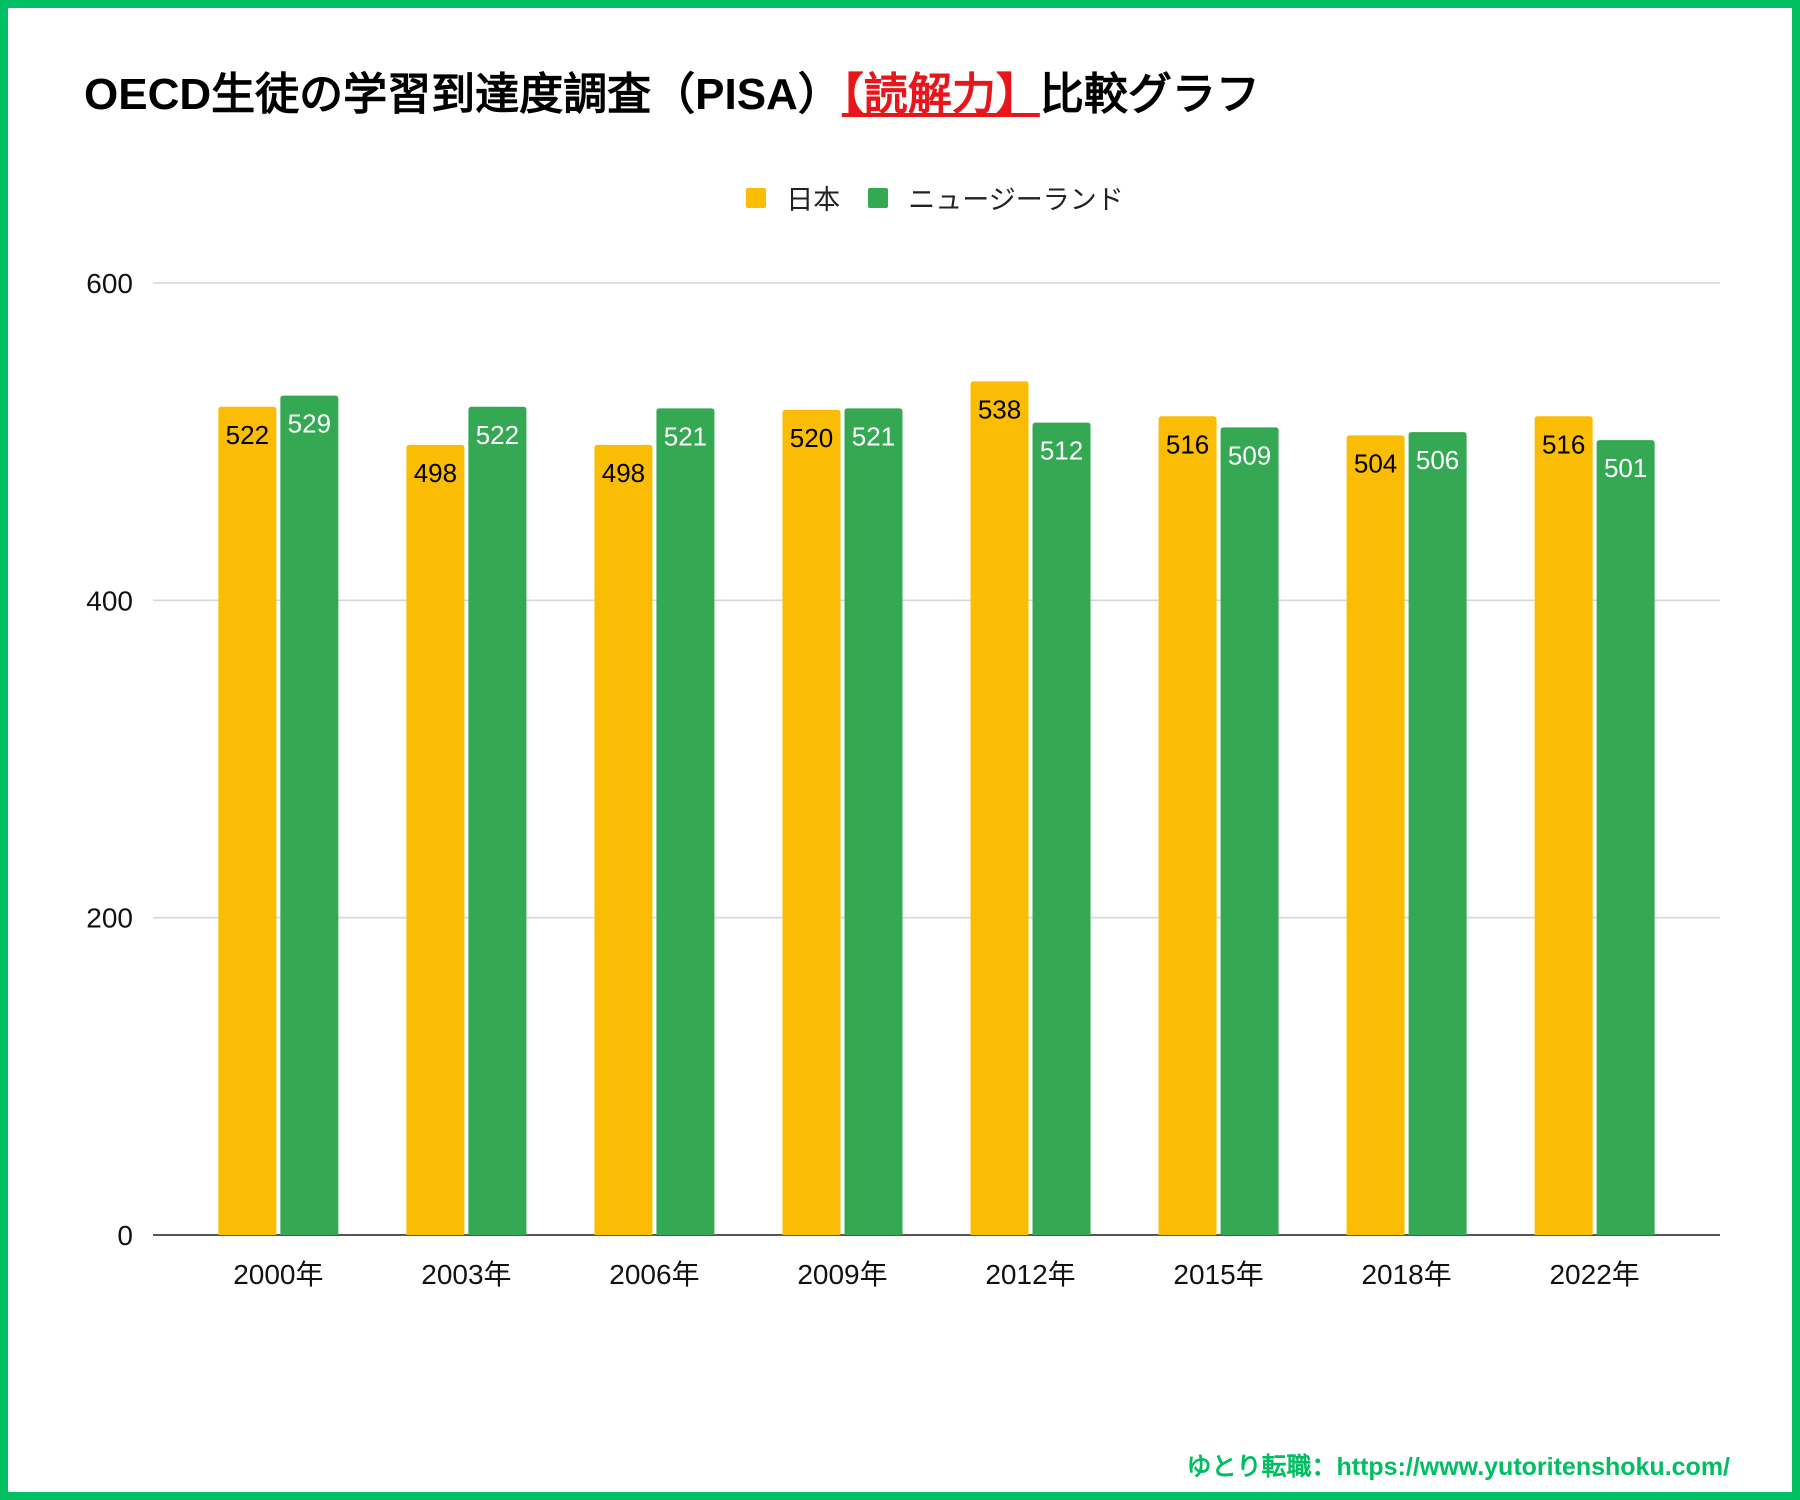 The height and width of the screenshot is (1500, 1800). Describe the element at coordinates (756, 197) in the screenshot. I see `legend-swatch-japan` at that location.